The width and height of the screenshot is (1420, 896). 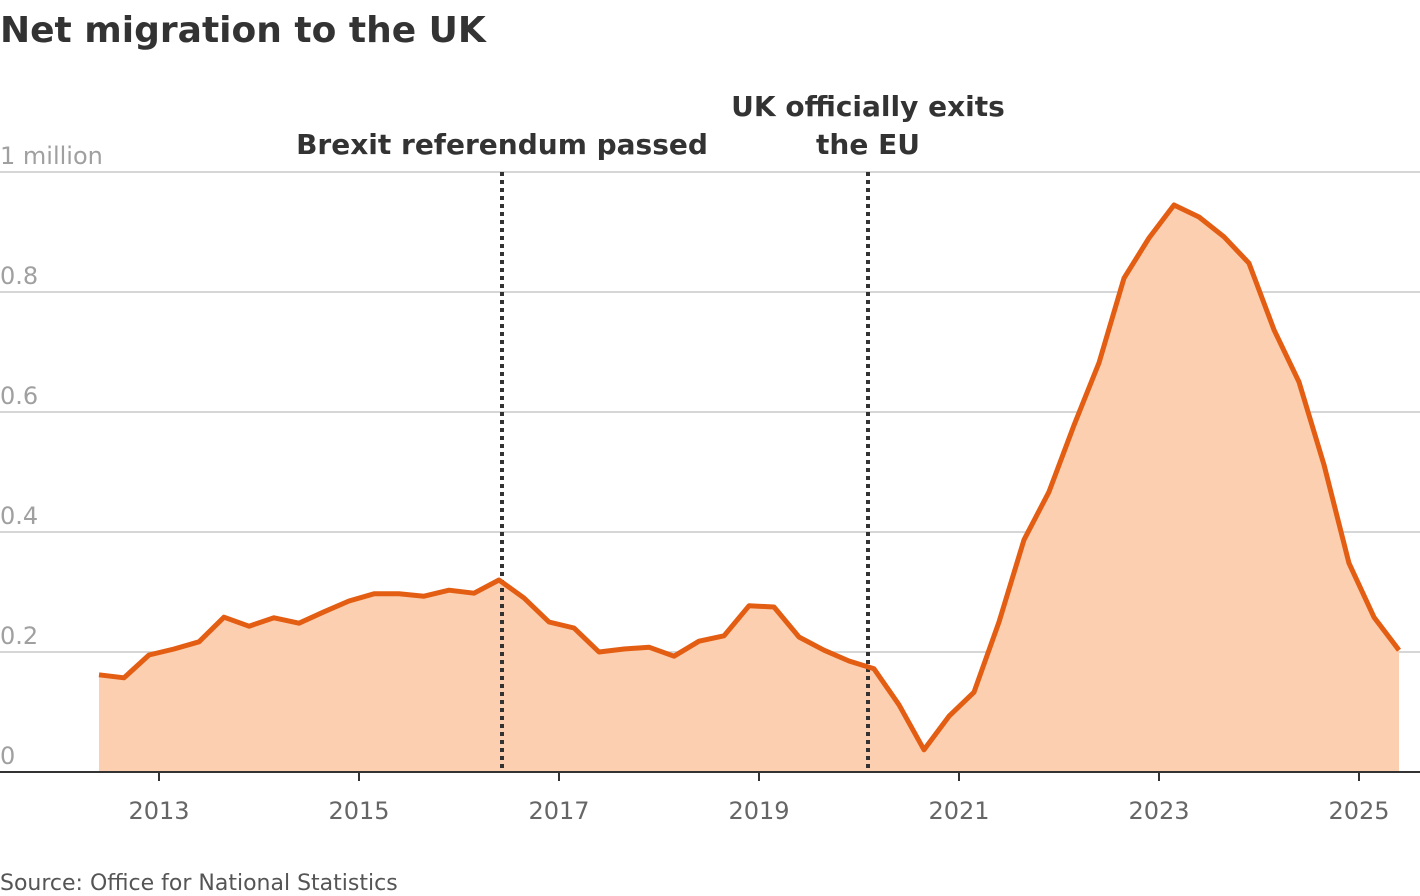 I want to click on y-tick-label: 1 million, so click(x=51, y=156).